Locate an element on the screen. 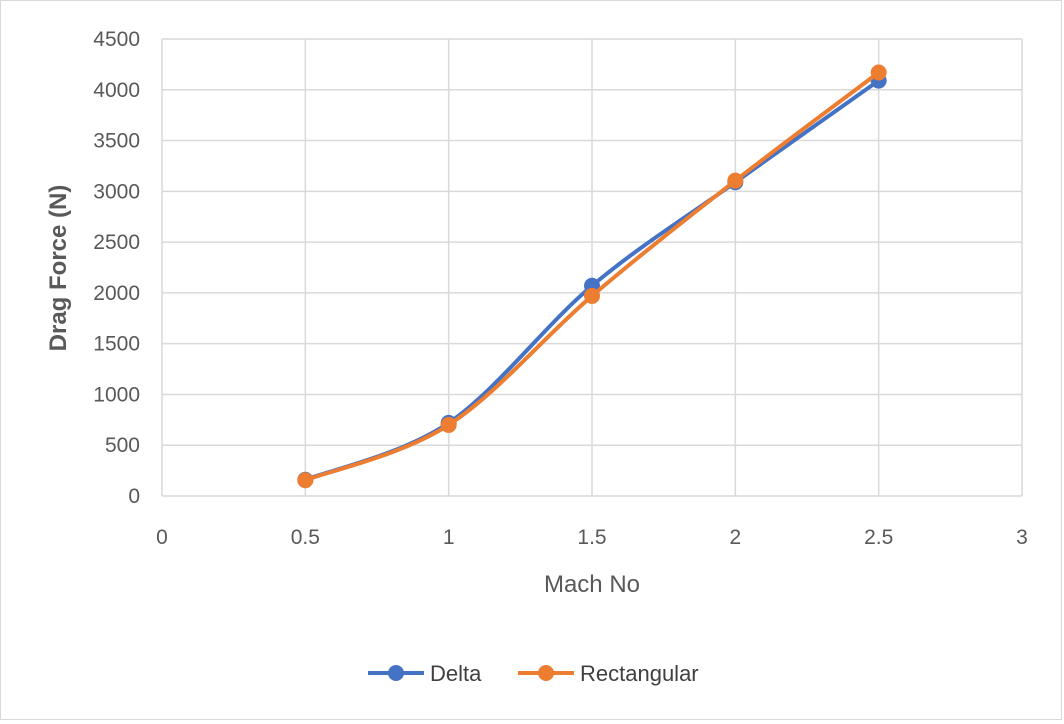  y-axis-ticks: 0 500 1000 1500 2000 2500 3000 3500 4000 4500 is located at coordinates (116, 268).